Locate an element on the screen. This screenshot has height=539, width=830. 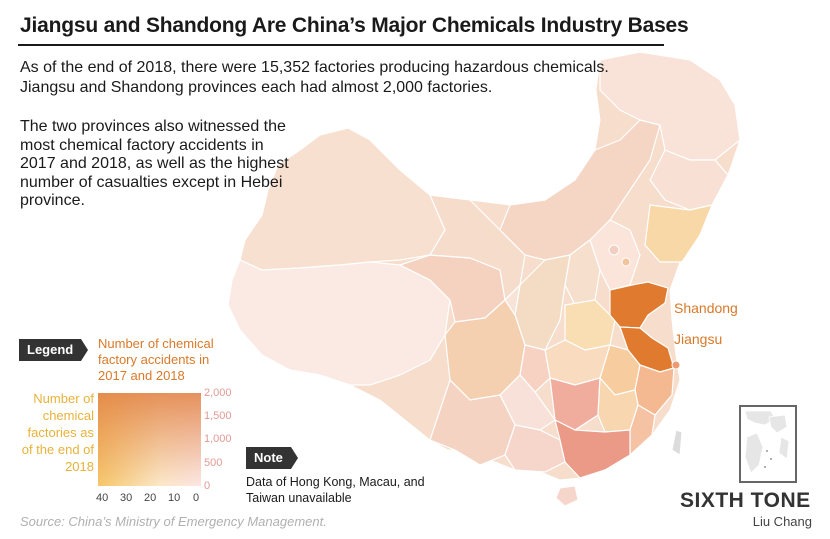
region-beijing is located at coordinates (614, 250).